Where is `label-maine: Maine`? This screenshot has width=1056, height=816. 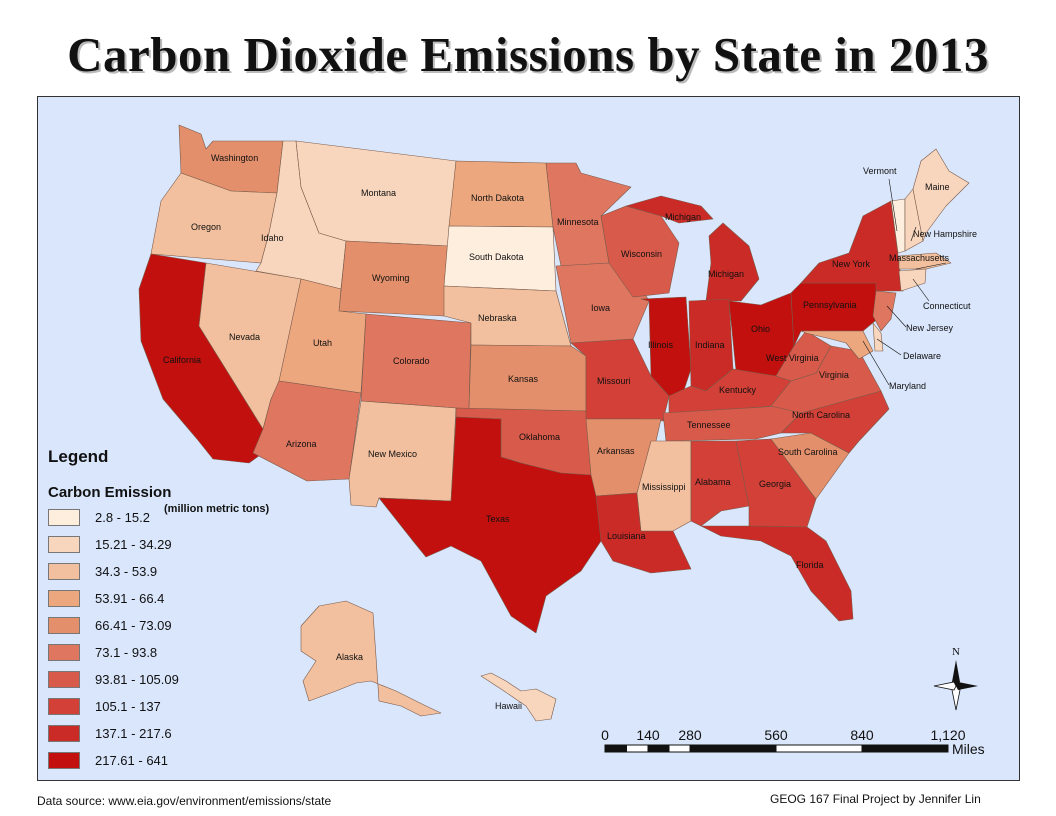 label-maine: Maine is located at coordinates (937, 187).